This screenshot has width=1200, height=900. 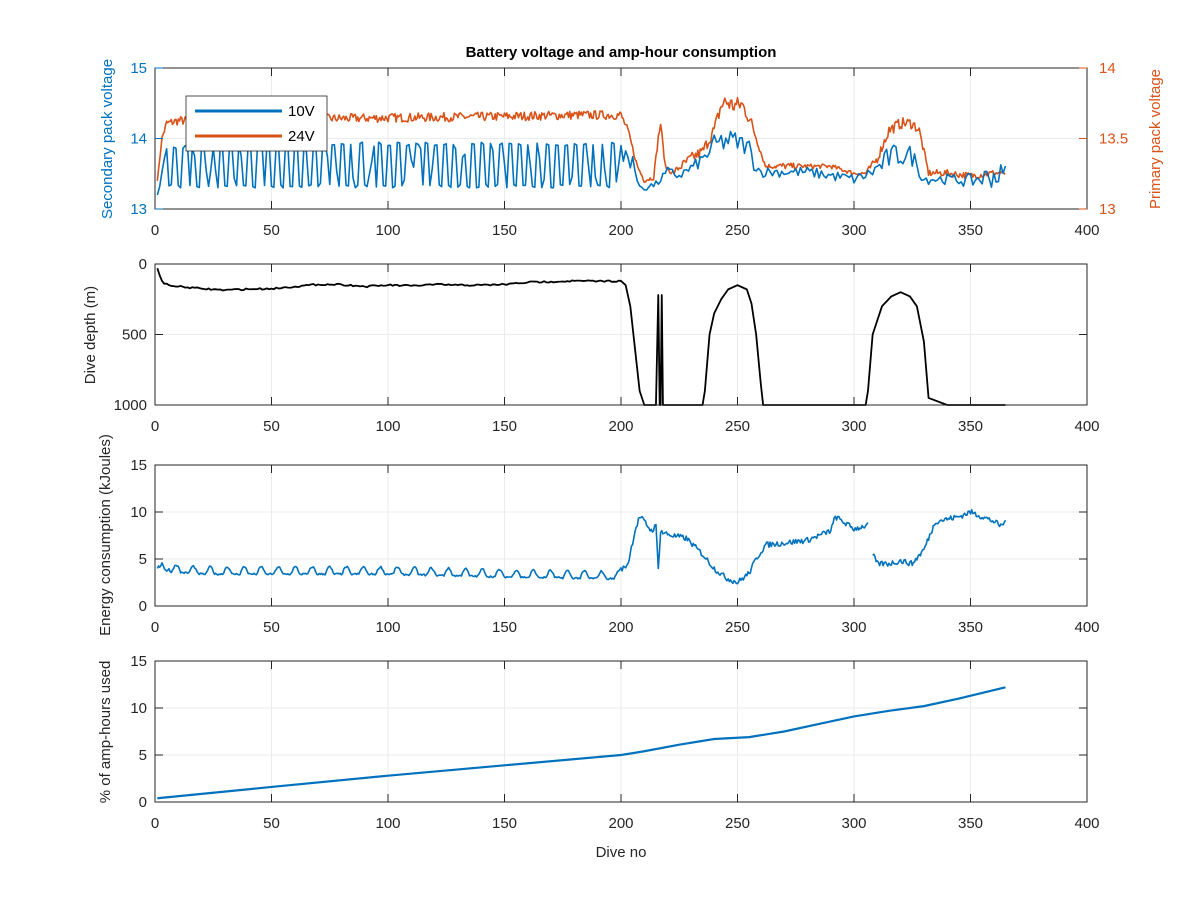 I want to click on depth-grid, so click(x=621, y=334).